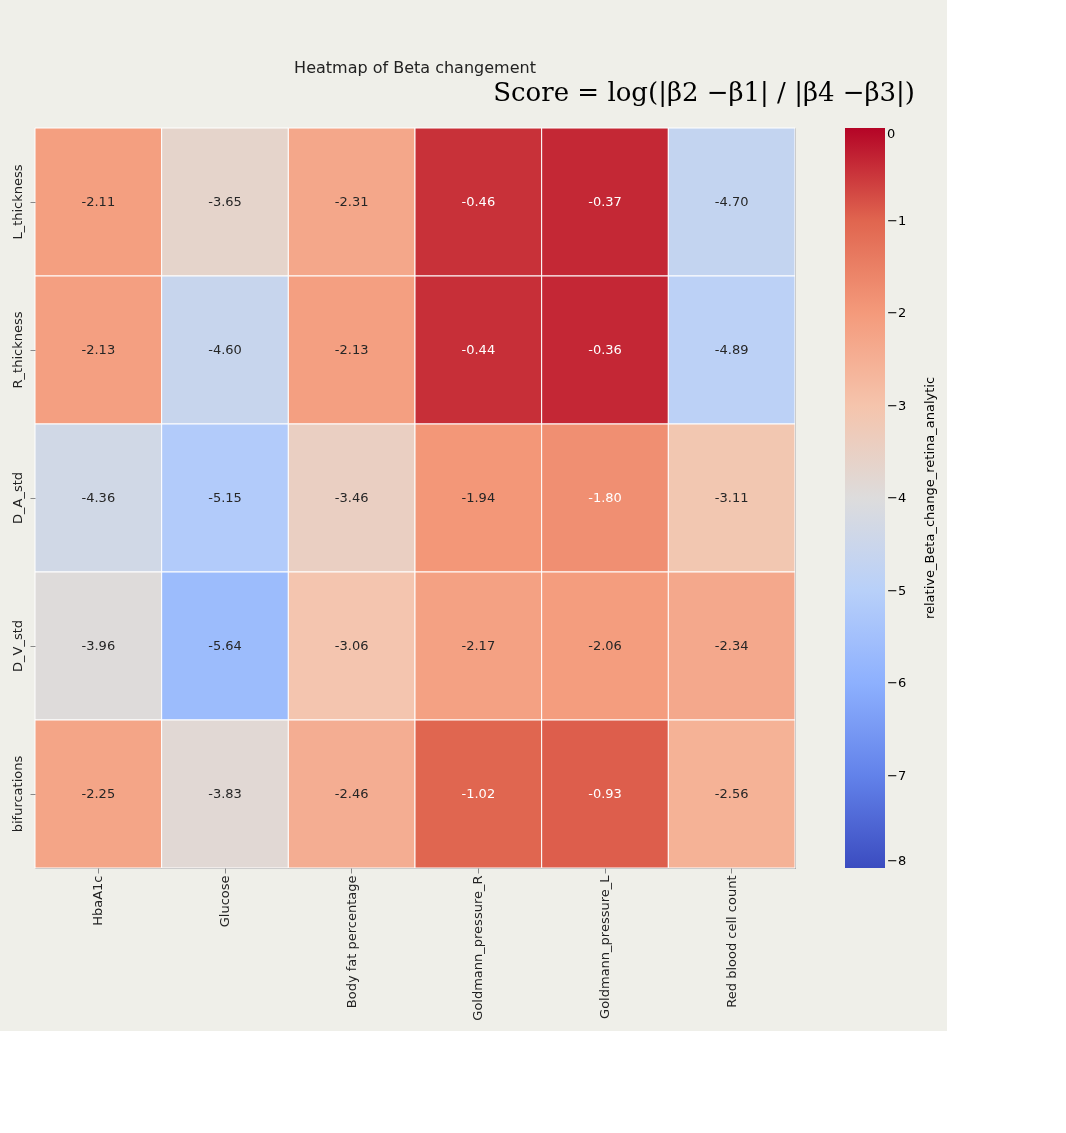  I want to click on data-label: -4.70, so click(731, 201).